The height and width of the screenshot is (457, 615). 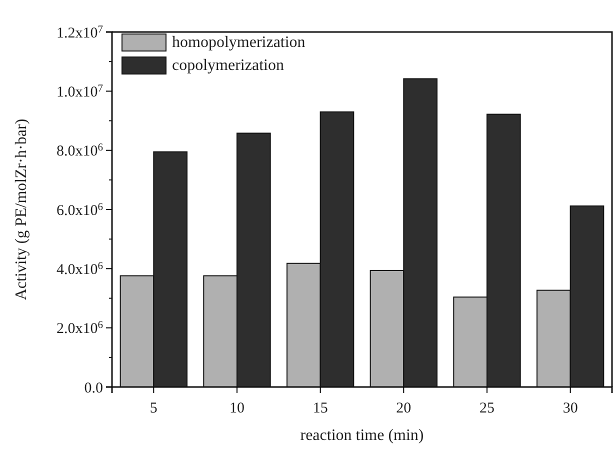 I want to click on legend-label: copolymerization, so click(x=228, y=65).